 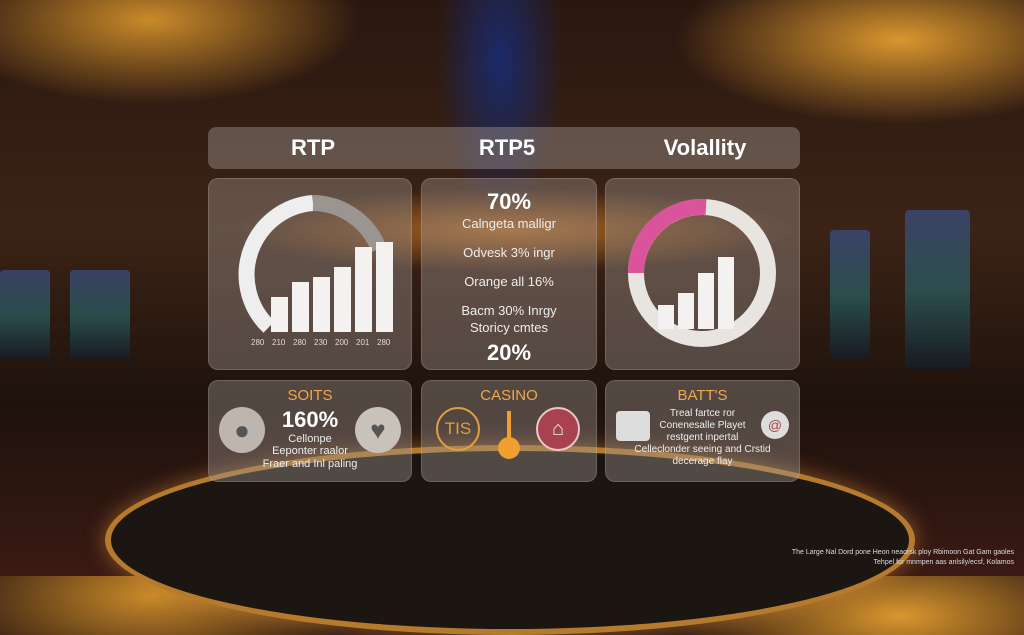 What do you see at coordinates (458, 429) in the screenshot?
I see `tis-badge: TIS` at bounding box center [458, 429].